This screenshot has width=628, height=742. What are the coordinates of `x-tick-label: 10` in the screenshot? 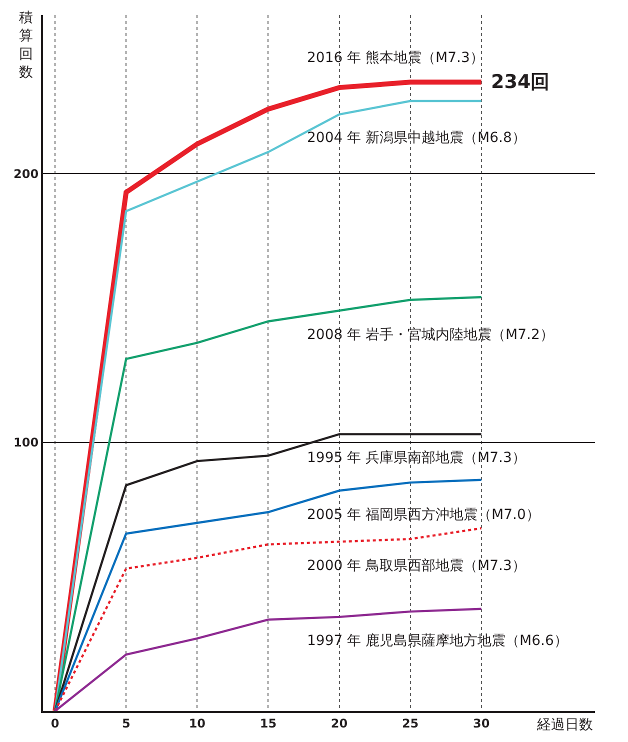 It's located at (197, 723).